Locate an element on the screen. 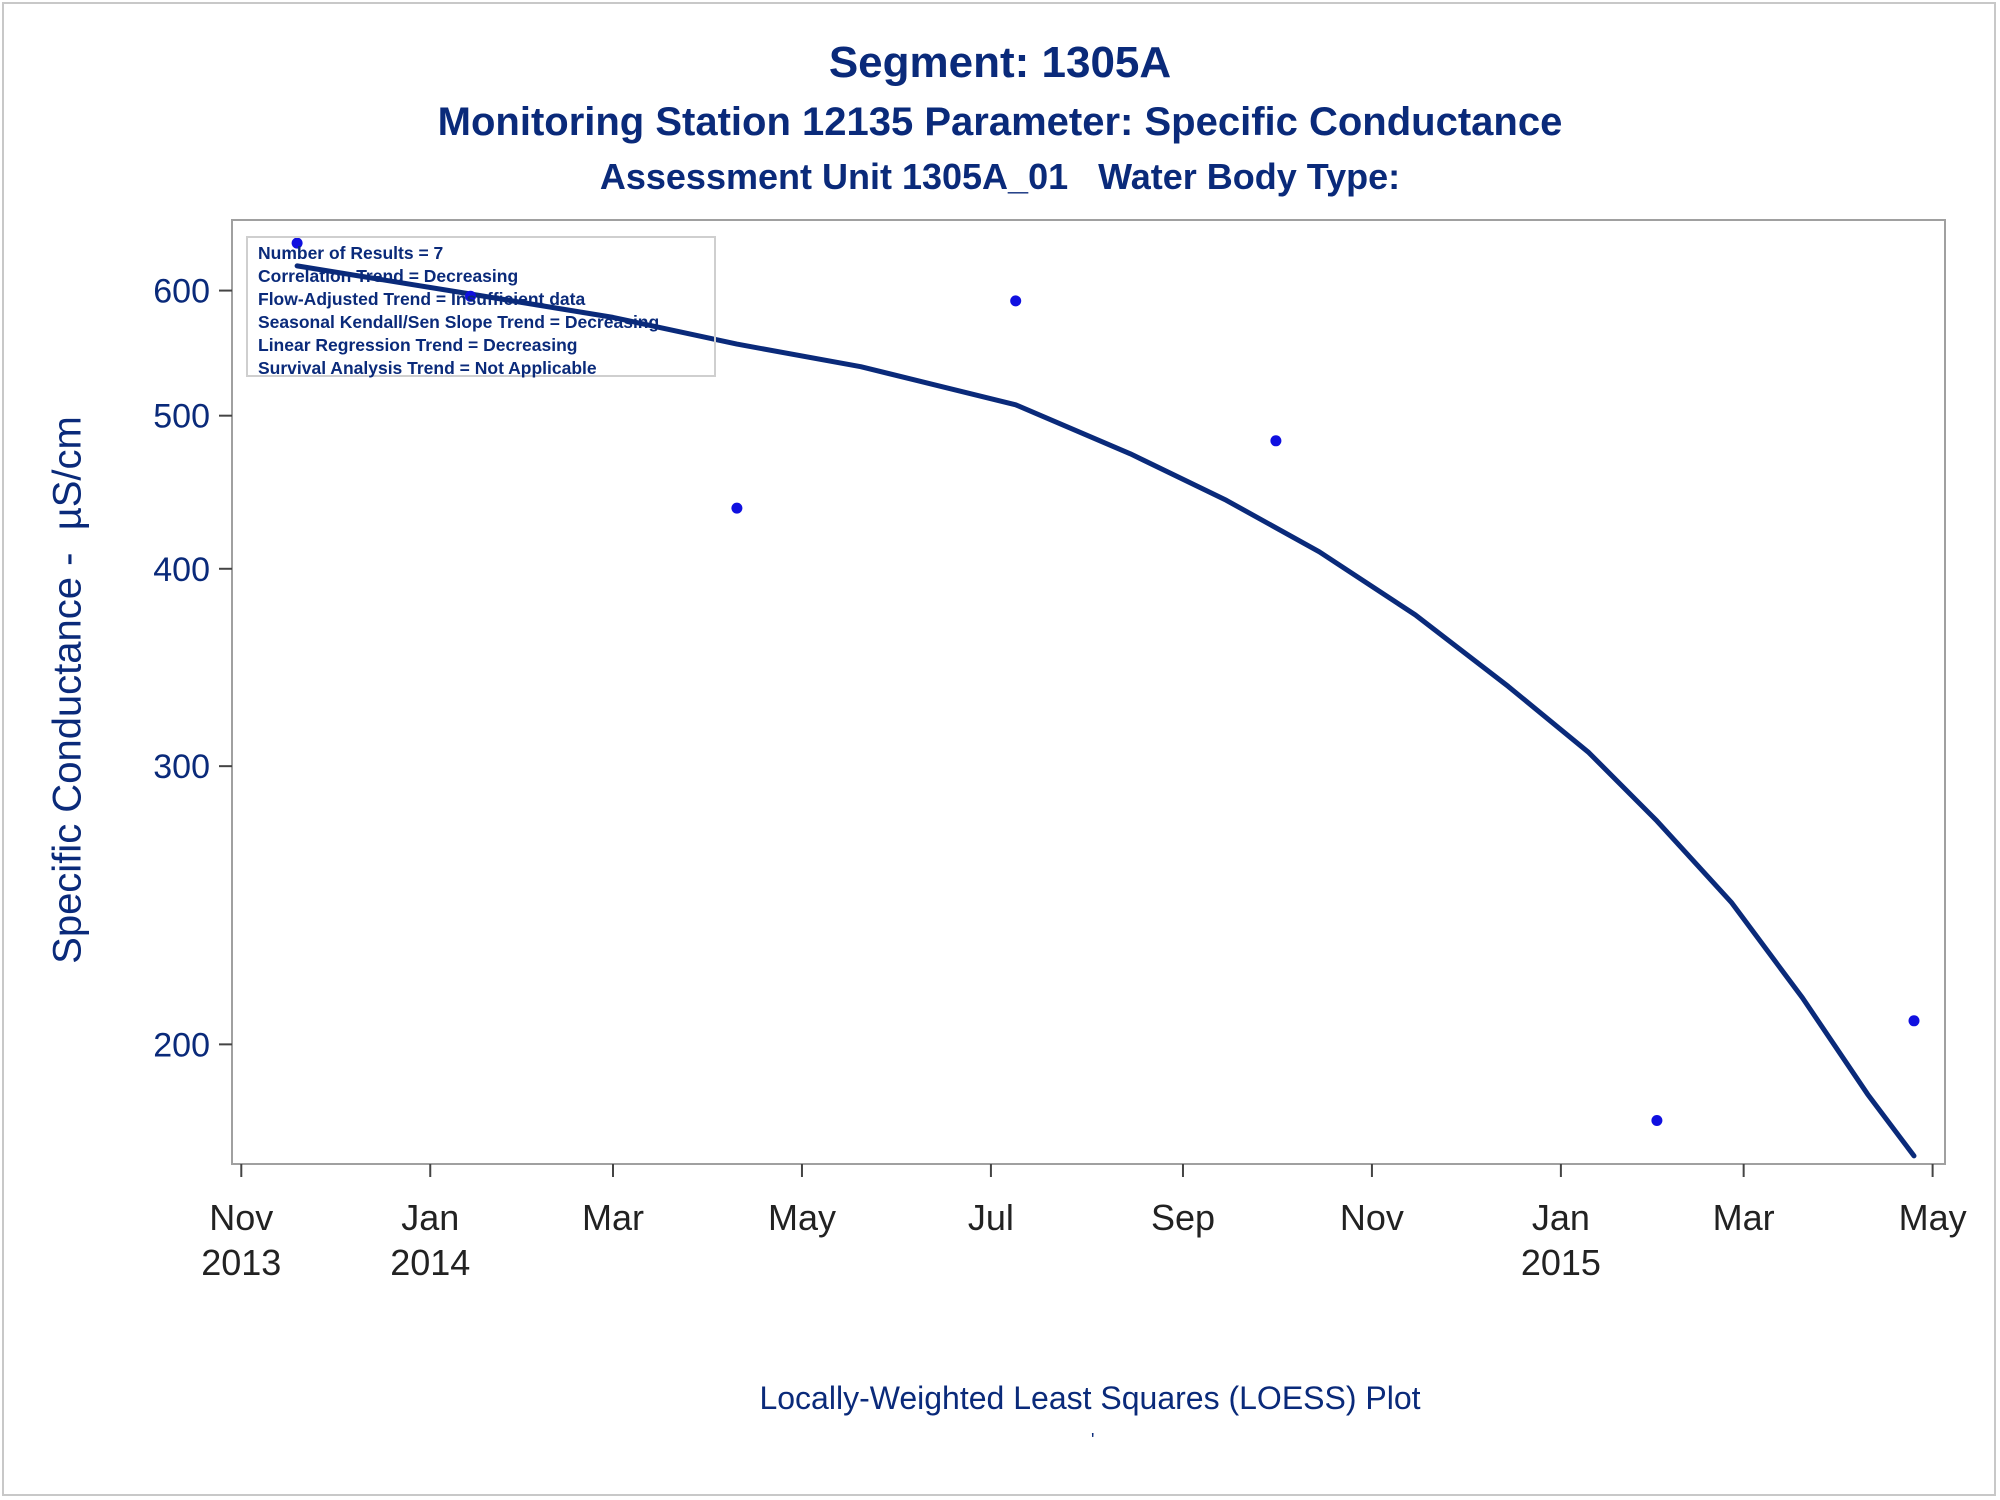  x-tick-label: Jul is located at coordinates (991, 1217).